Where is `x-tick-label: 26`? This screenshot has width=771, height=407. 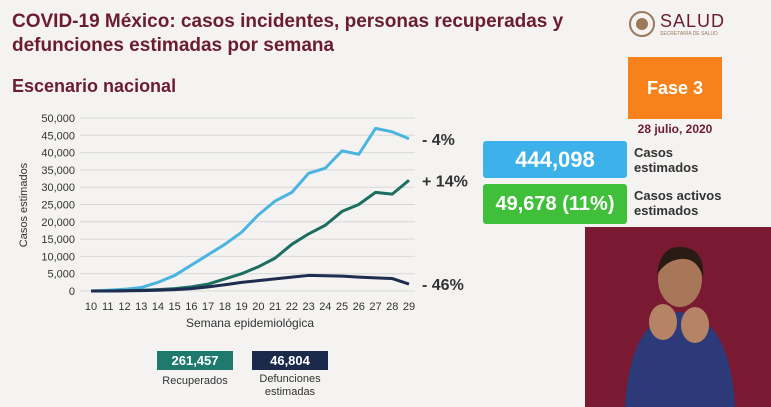
x-tick-label: 26 is located at coordinates (359, 307).